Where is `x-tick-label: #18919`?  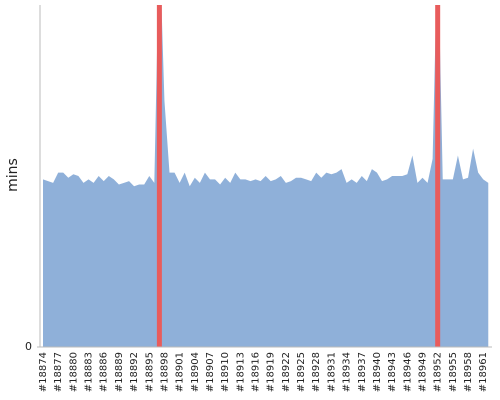
x-tick-label: #18919 is located at coordinates (271, 372).